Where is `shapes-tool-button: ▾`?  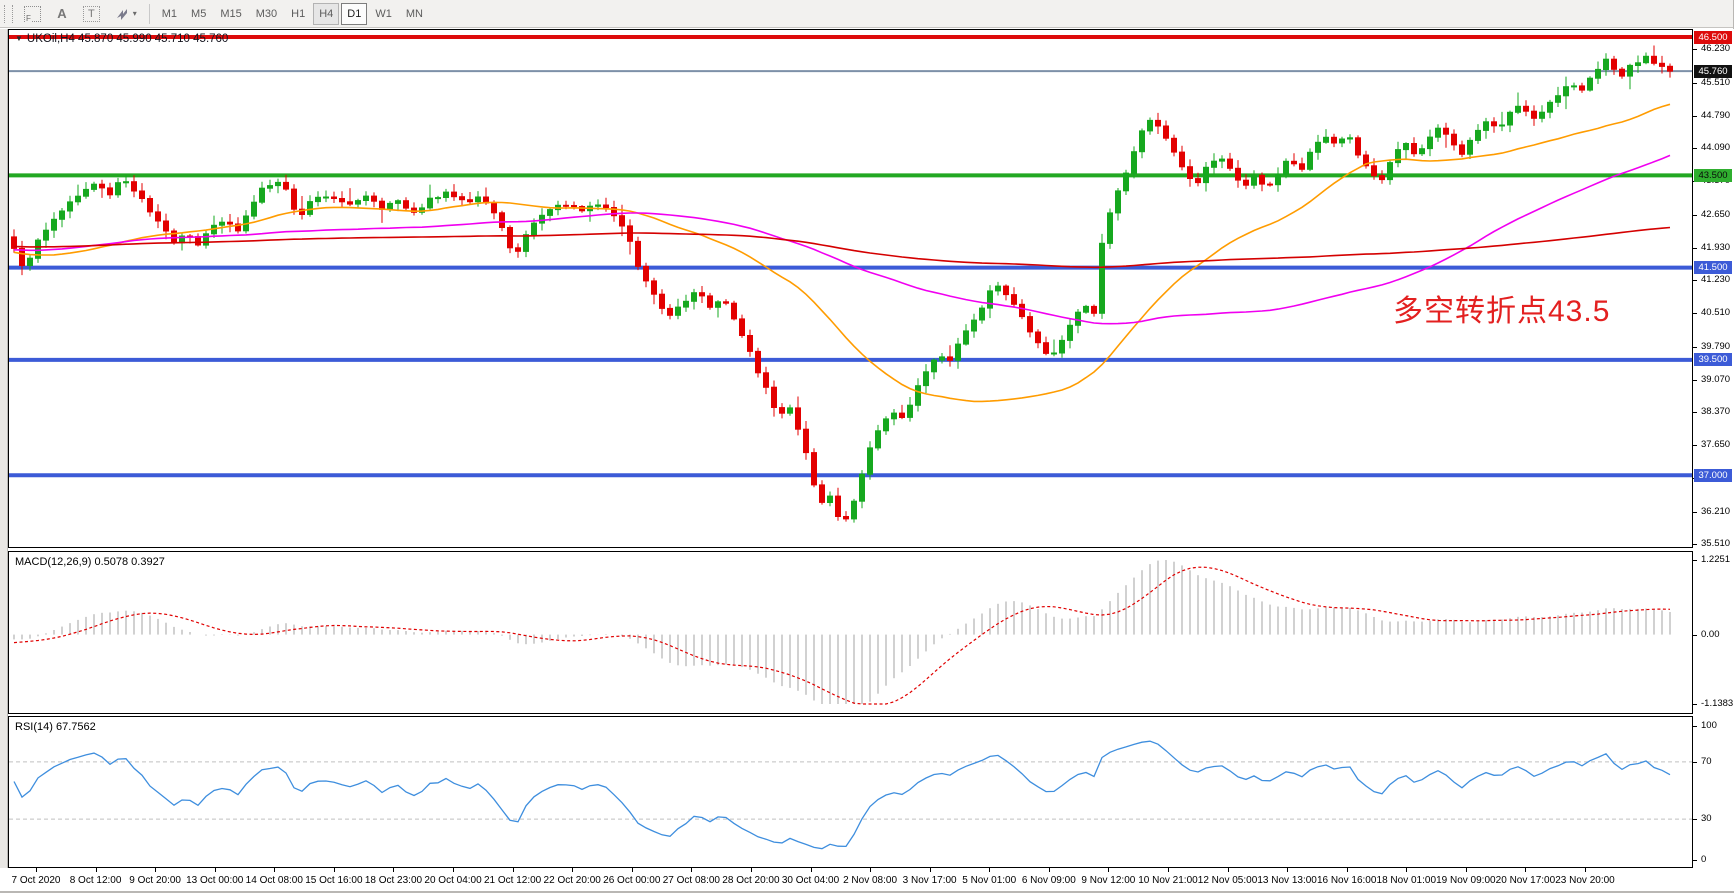
shapes-tool-button: ▾ is located at coordinates (125, 14).